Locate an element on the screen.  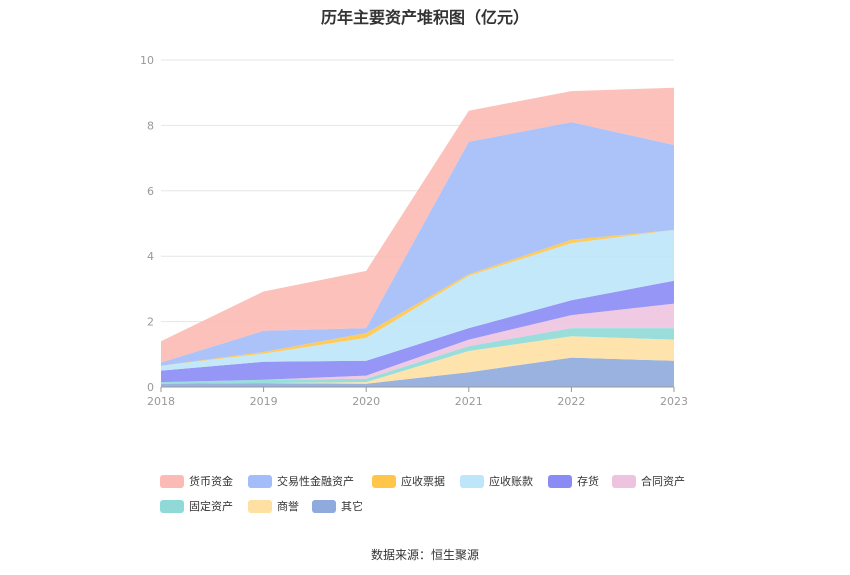
x-tick-label: 2023 is located at coordinates (674, 401).